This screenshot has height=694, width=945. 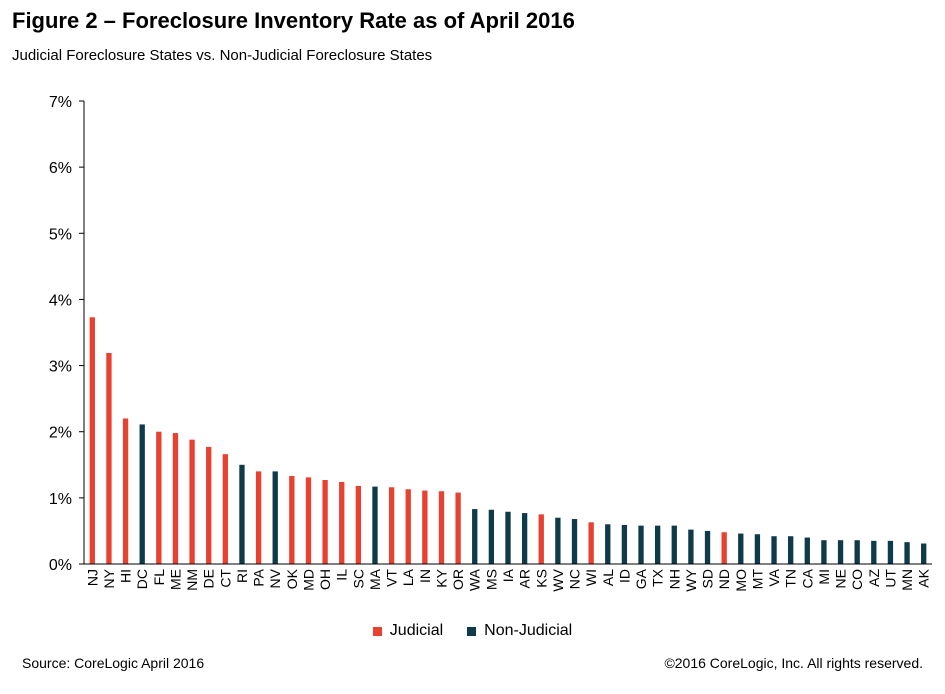 I want to click on x-tick-label-ky: KY, so click(x=441, y=577).